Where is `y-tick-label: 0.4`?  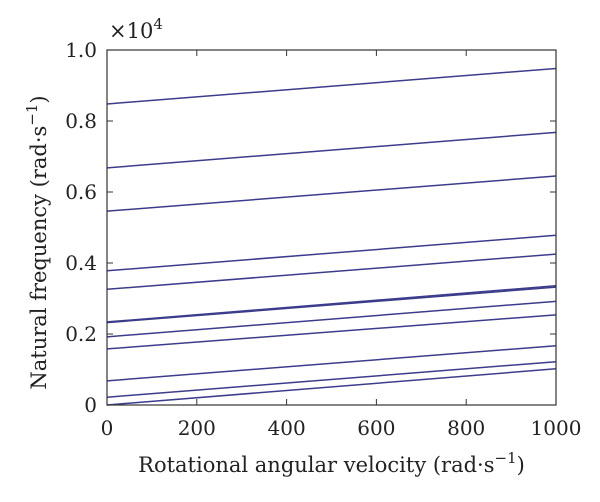
y-tick-label: 0.4 is located at coordinates (81, 263).